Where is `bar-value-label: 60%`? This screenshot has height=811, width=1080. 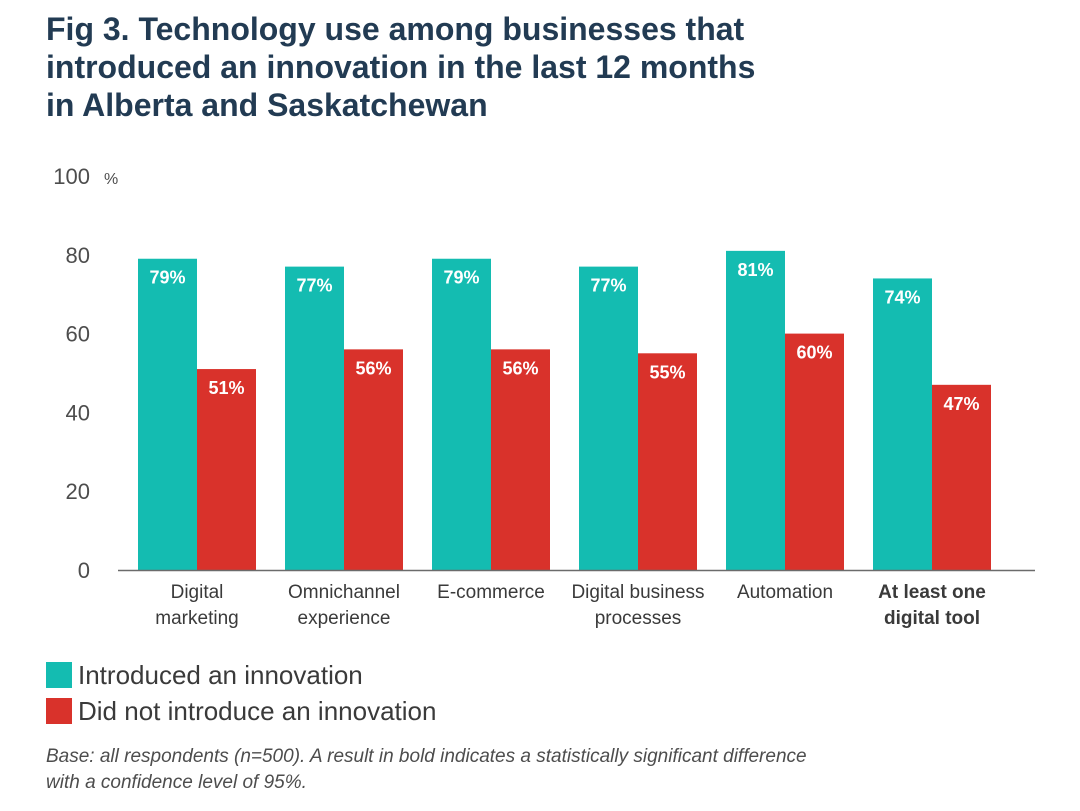 bar-value-label: 60% is located at coordinates (814, 353).